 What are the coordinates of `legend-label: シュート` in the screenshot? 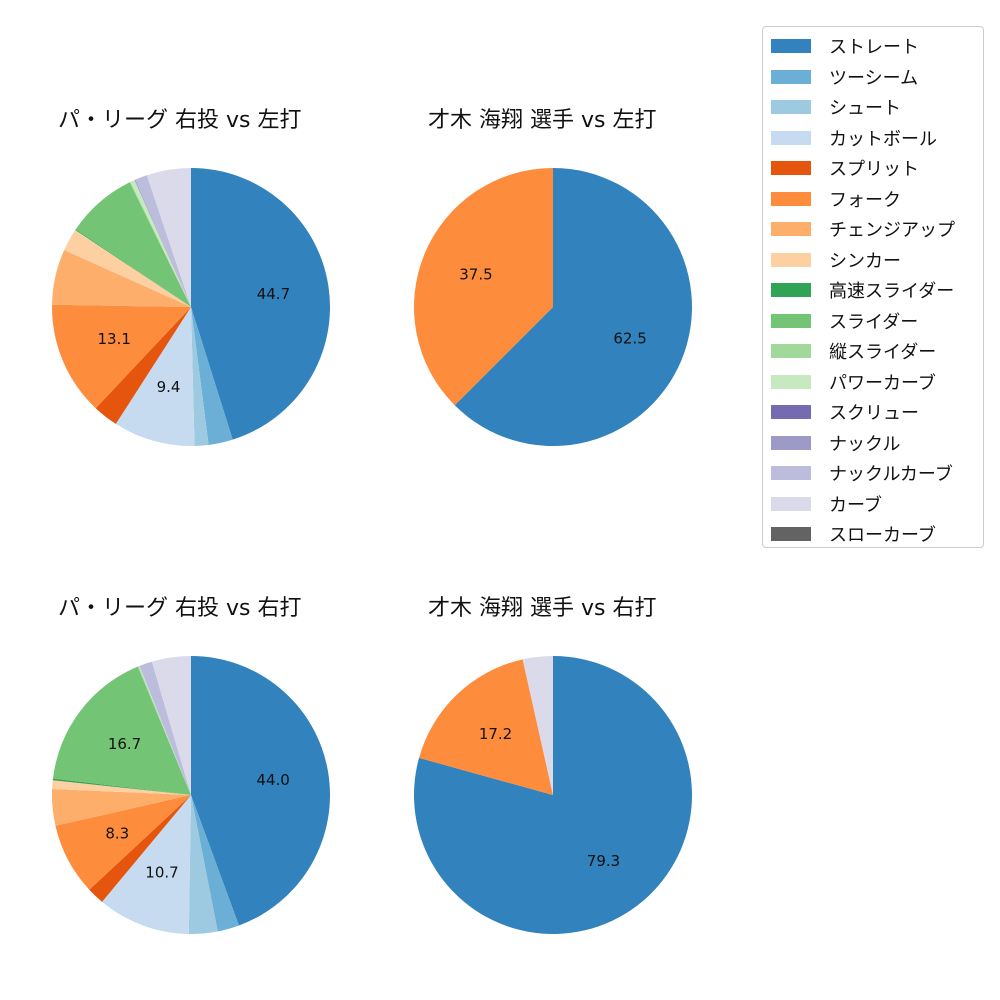 It's located at (865, 108).